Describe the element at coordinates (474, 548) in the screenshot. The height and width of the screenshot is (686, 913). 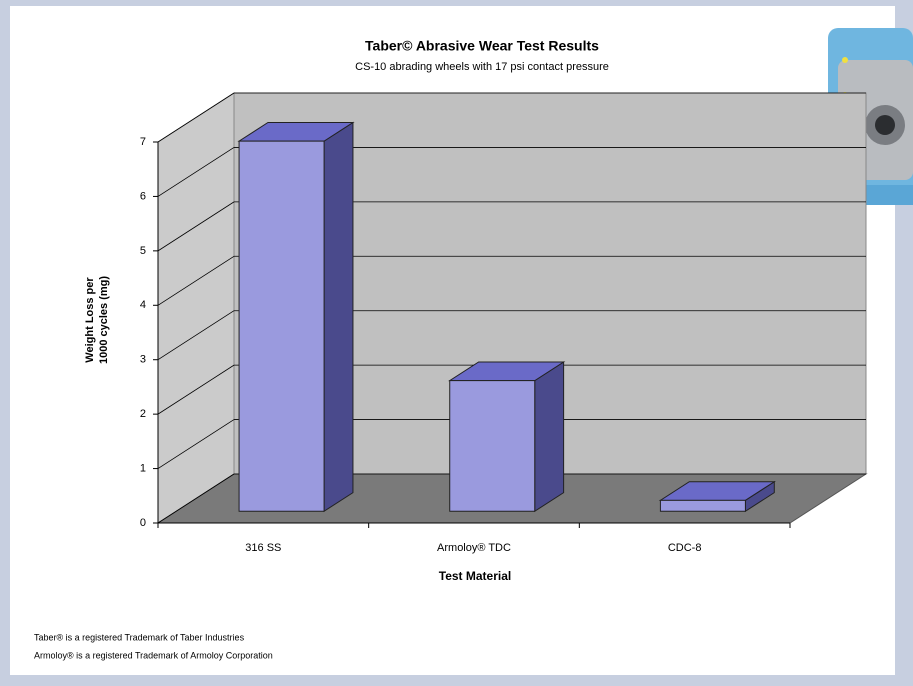
I see `x-tick-label: Armoloy® TDC` at that location.